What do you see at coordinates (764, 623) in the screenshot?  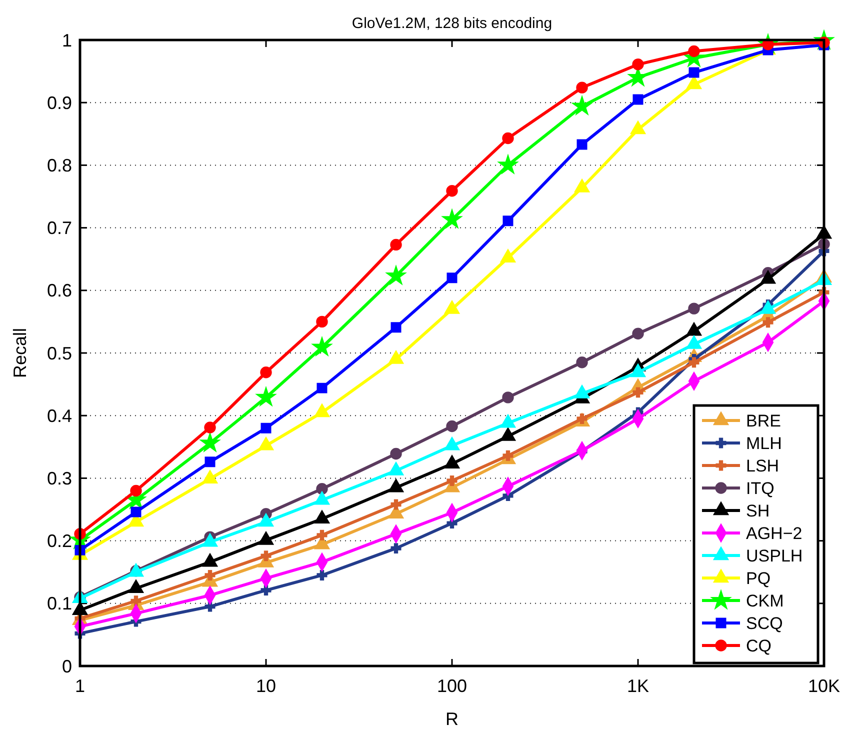 I see `legend-label: SCQ` at bounding box center [764, 623].